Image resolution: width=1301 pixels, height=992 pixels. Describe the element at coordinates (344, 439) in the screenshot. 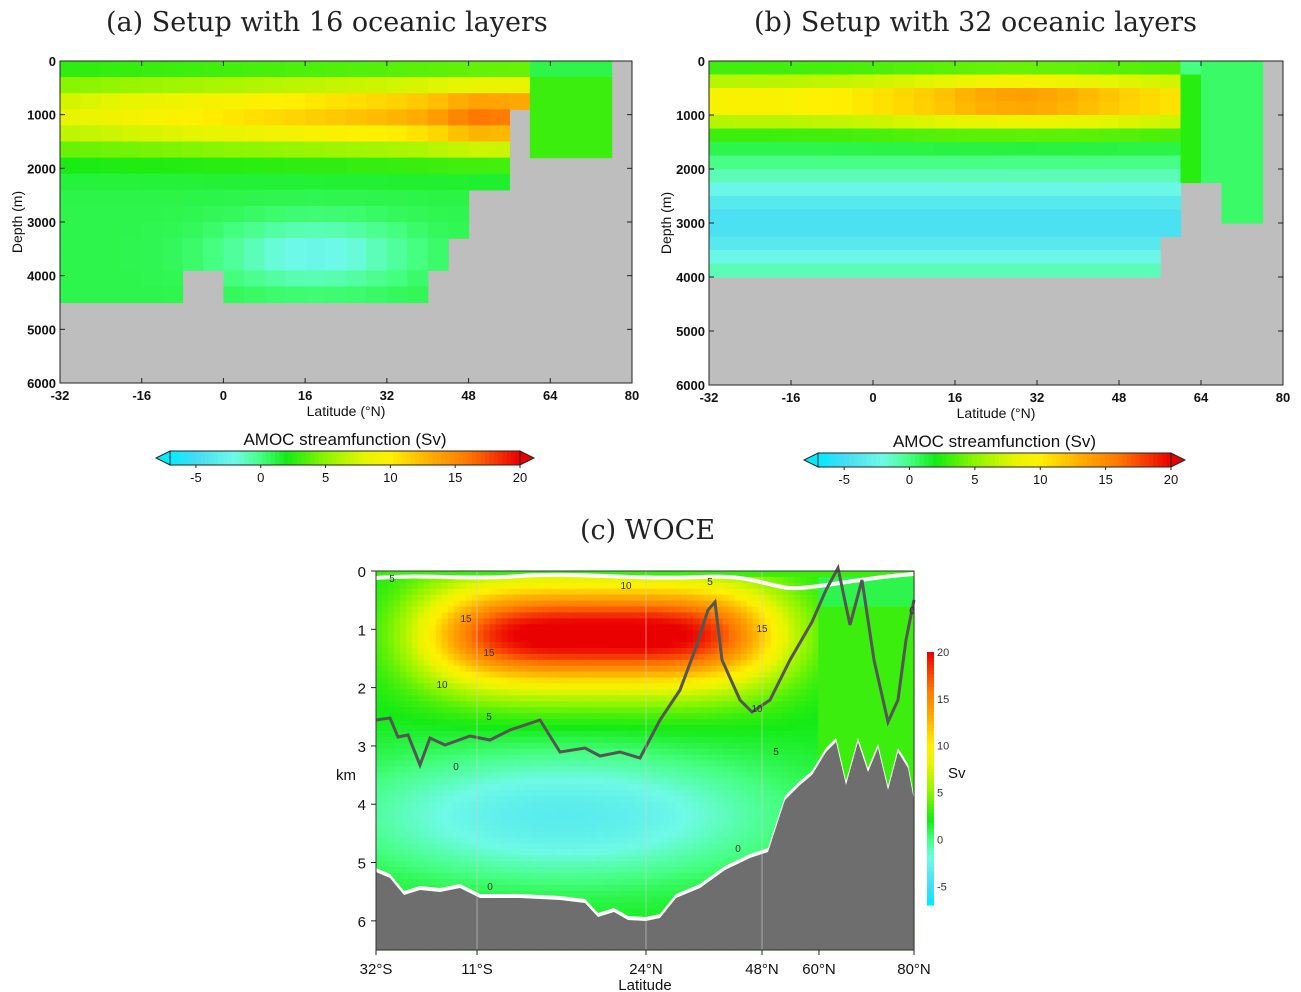

I see `colorbar-label: AMOC streamfunction (Sv)` at that location.